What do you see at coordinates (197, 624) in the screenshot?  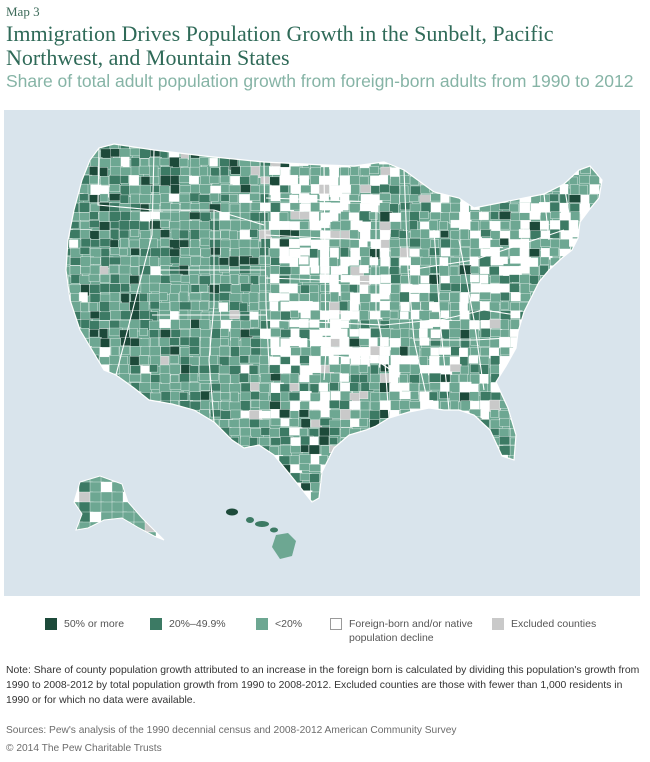 I see `legend-label-20-49: 20%–49.9%` at bounding box center [197, 624].